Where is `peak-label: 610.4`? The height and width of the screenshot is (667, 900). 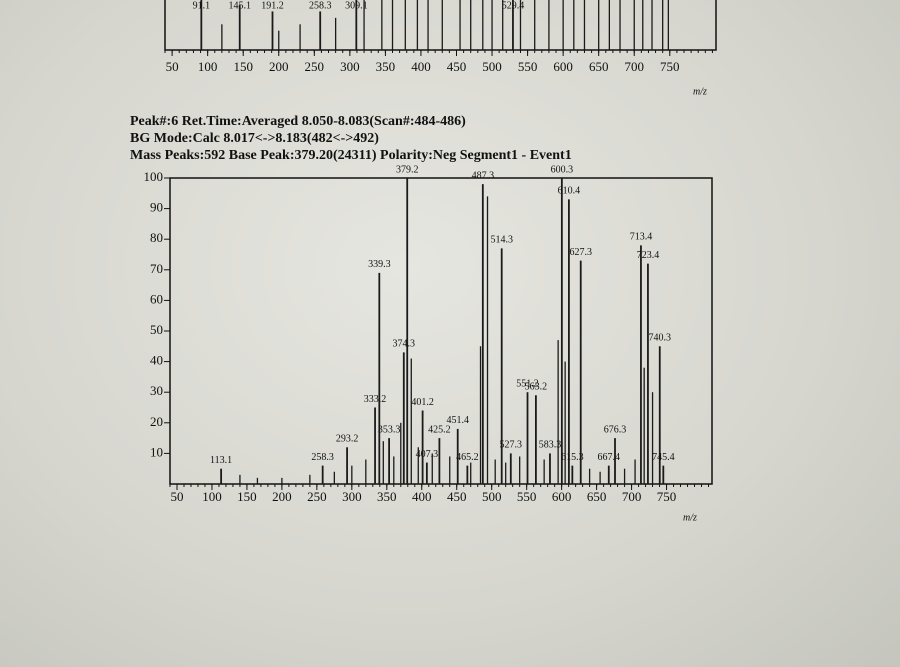
peak-label: 610.4 is located at coordinates (569, 191).